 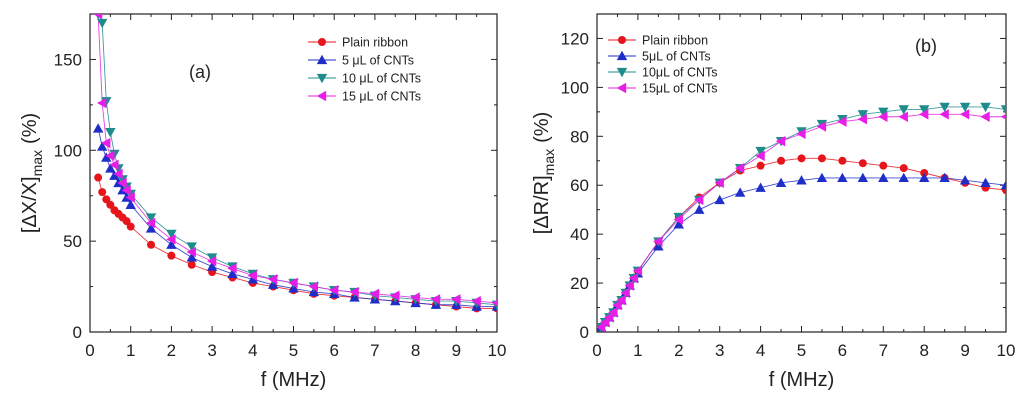 What do you see at coordinates (456, 350) in the screenshot?
I see `chart-a-x-tick-label: 9` at bounding box center [456, 350].